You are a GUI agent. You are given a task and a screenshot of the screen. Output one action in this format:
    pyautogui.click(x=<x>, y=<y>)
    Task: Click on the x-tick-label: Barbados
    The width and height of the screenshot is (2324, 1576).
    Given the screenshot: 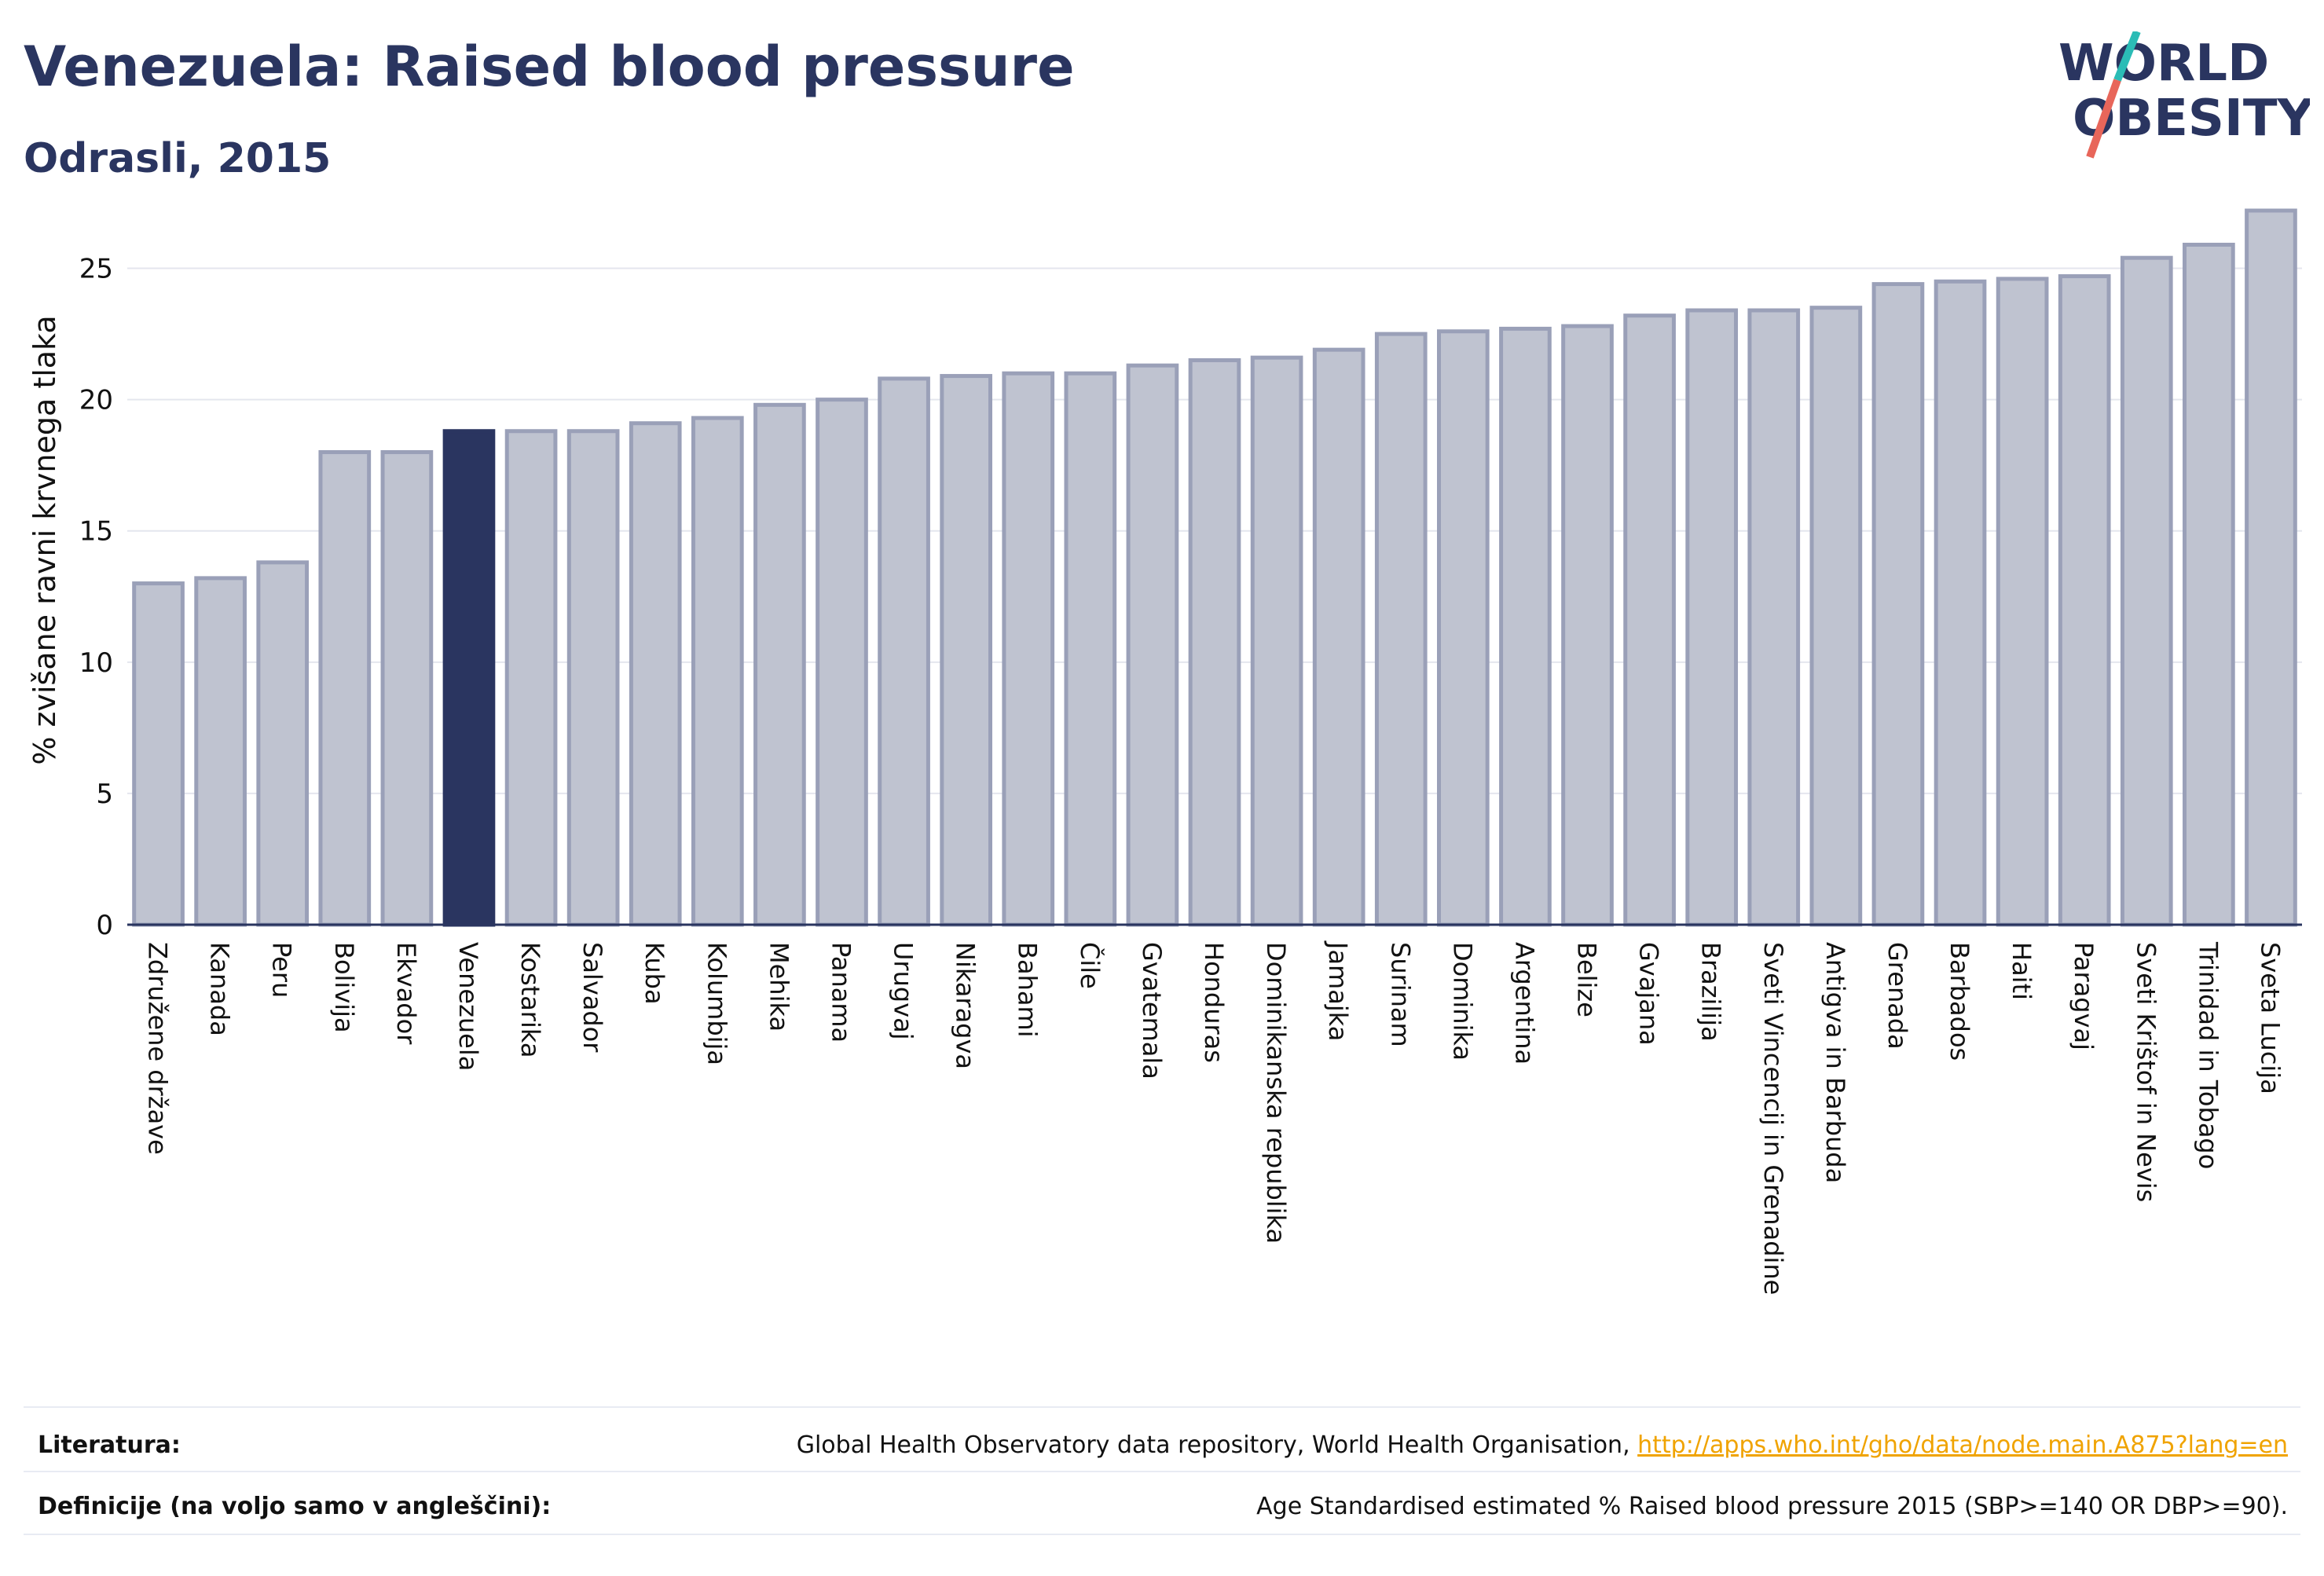 What is the action you would take?
    pyautogui.click(x=1959, y=1001)
    